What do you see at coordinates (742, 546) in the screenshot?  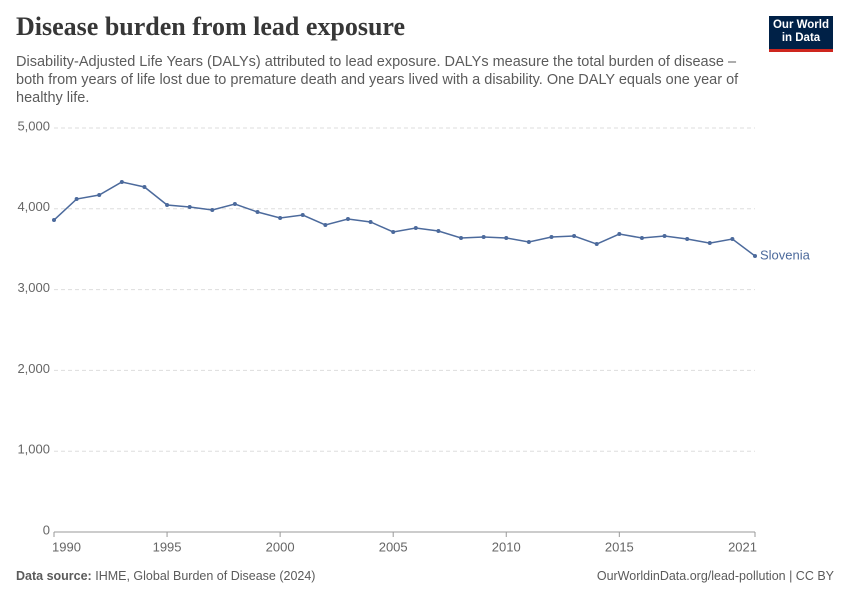 I see `x-tick-label: 2021` at bounding box center [742, 546].